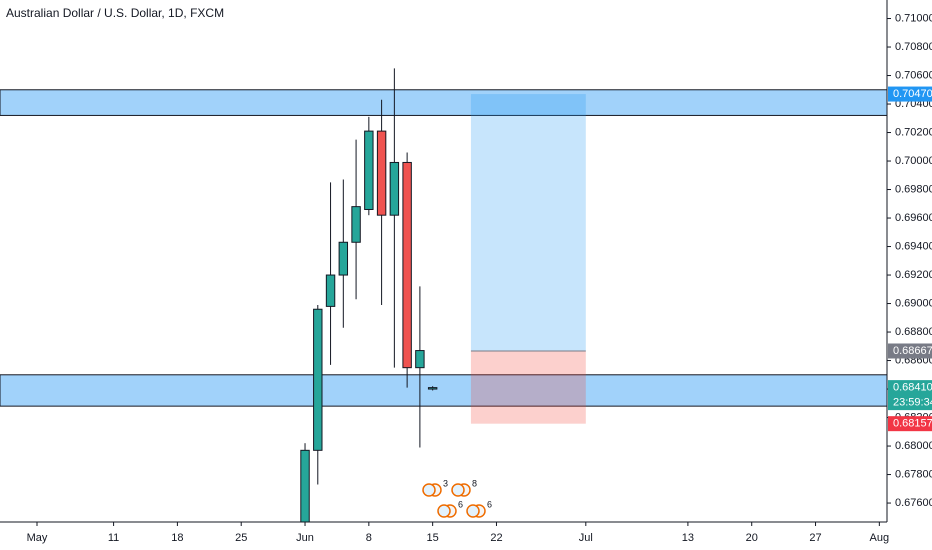 This screenshot has height=550, width=932. What do you see at coordinates (913, 132) in the screenshot?
I see `y-tick-label: 0.70200` at bounding box center [913, 132].